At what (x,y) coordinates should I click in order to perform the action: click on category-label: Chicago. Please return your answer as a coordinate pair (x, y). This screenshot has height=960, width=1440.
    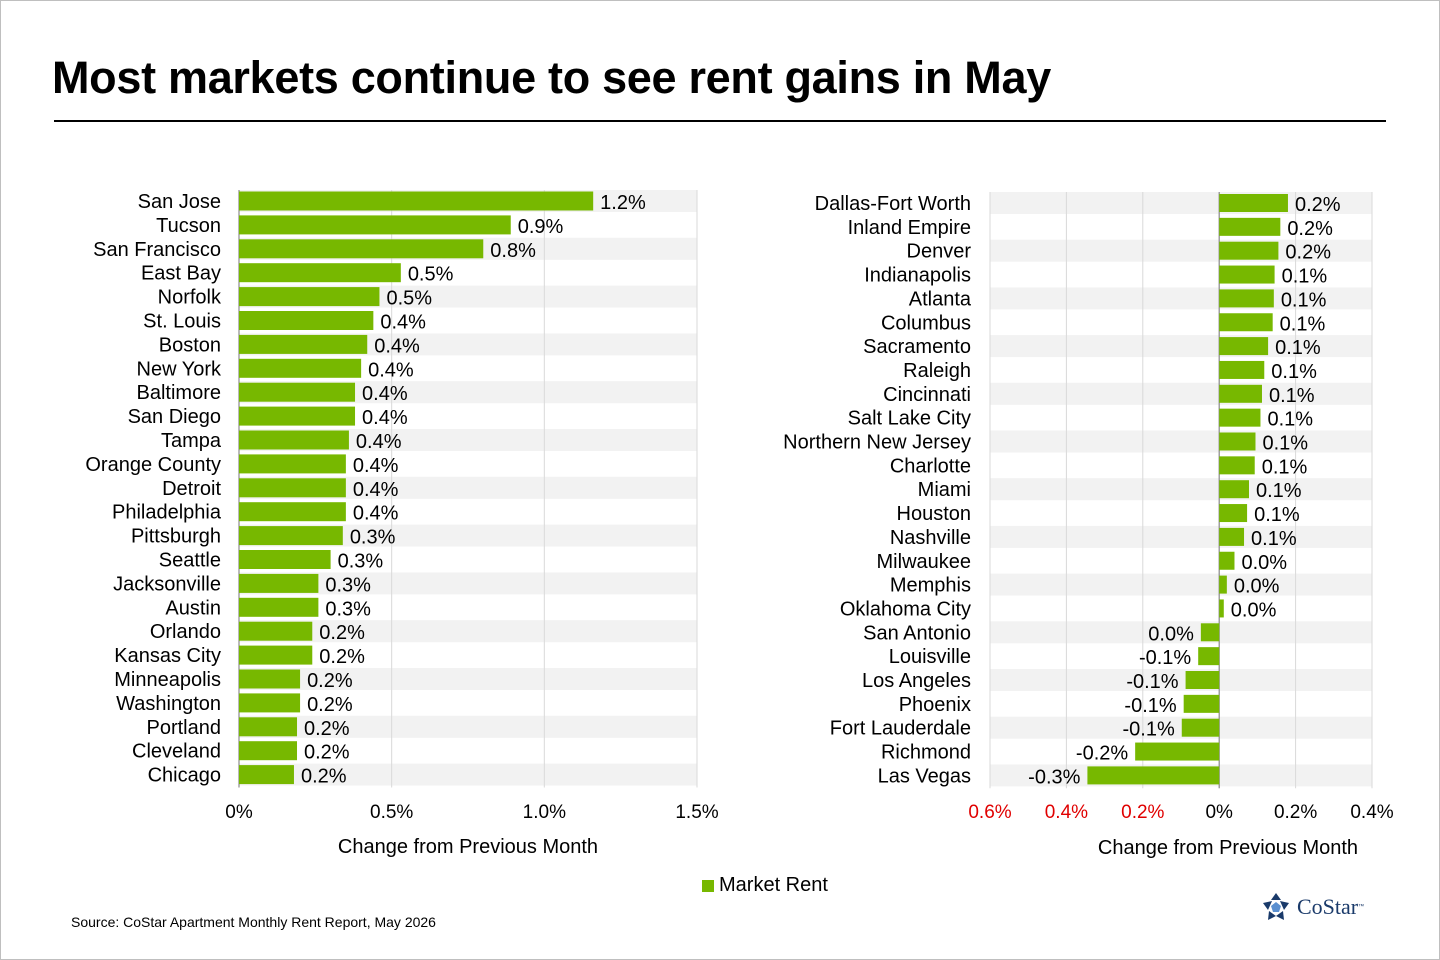
    Looking at the image, I should click on (184, 776).